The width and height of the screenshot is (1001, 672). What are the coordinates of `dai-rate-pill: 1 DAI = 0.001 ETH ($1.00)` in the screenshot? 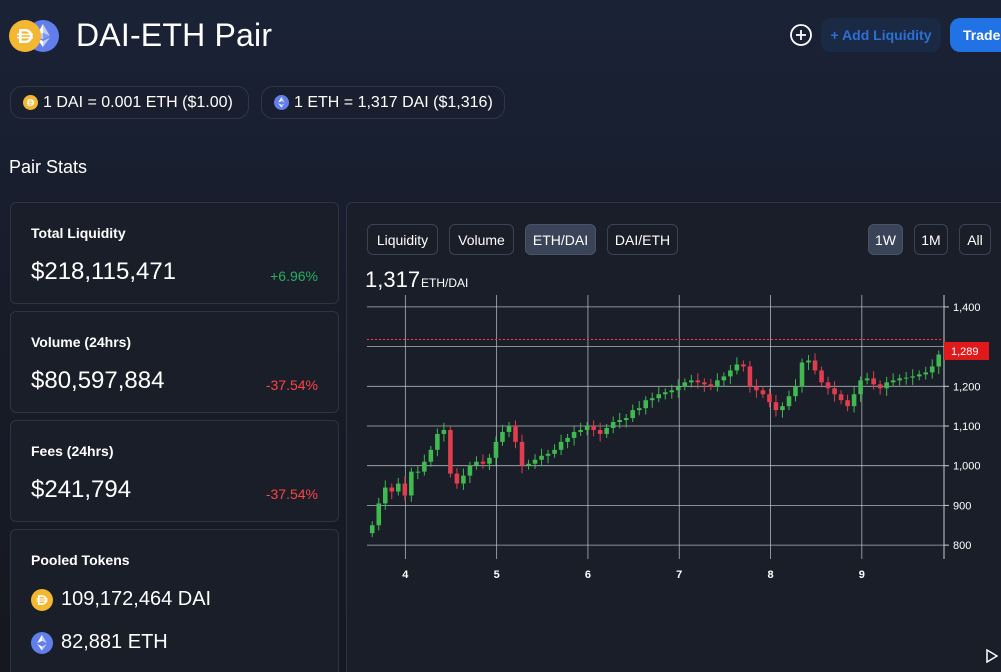 It's located at (129, 102).